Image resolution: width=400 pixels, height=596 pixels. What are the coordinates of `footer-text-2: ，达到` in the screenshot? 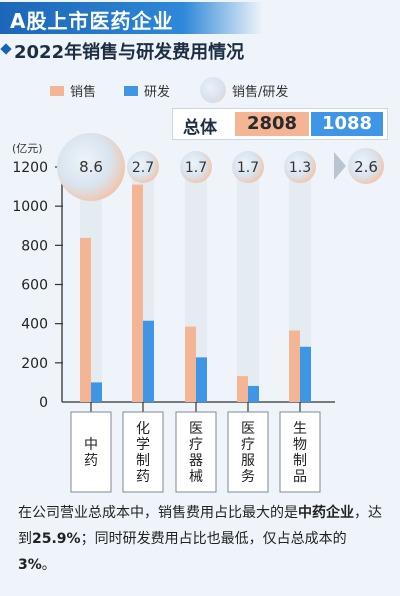 It's located at (200, 526).